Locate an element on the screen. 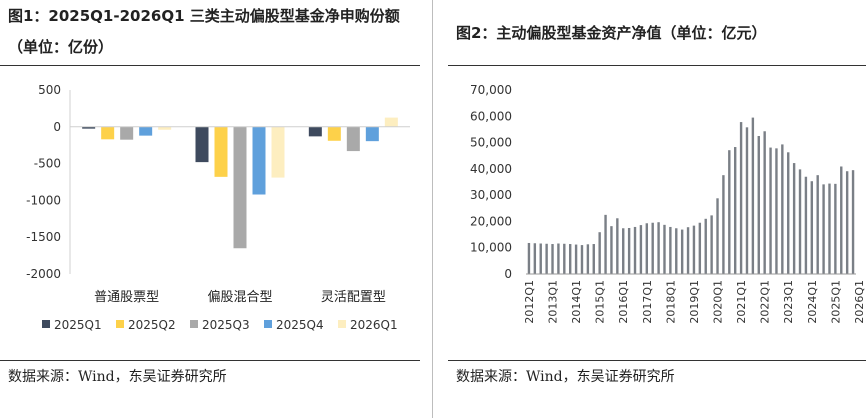  figure2-source: 数据来源：Wind，东吴证券研究所 is located at coordinates (565, 377).